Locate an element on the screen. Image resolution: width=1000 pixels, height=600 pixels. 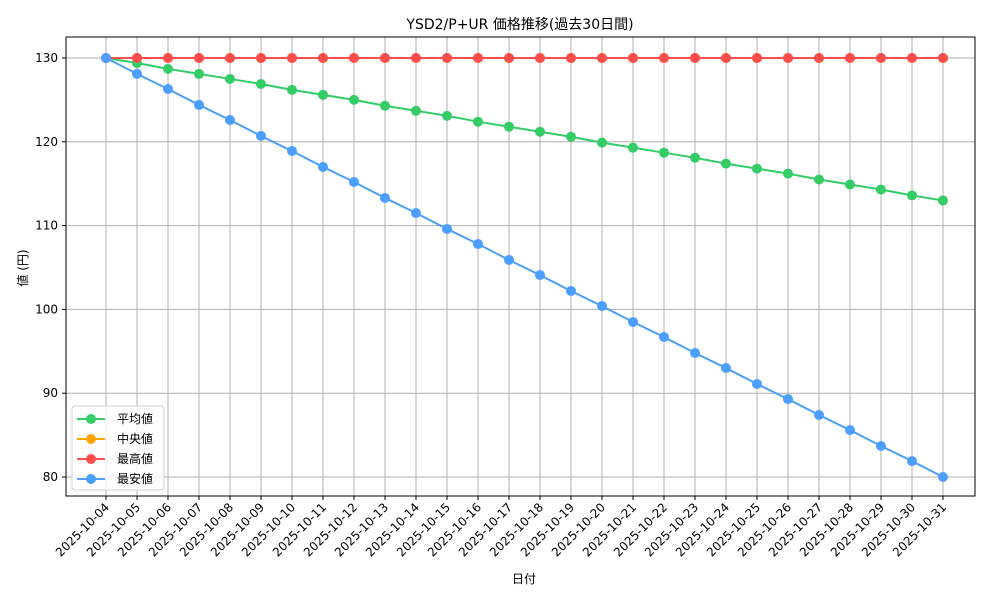
y-tick-label: 130 is located at coordinates (46, 58).